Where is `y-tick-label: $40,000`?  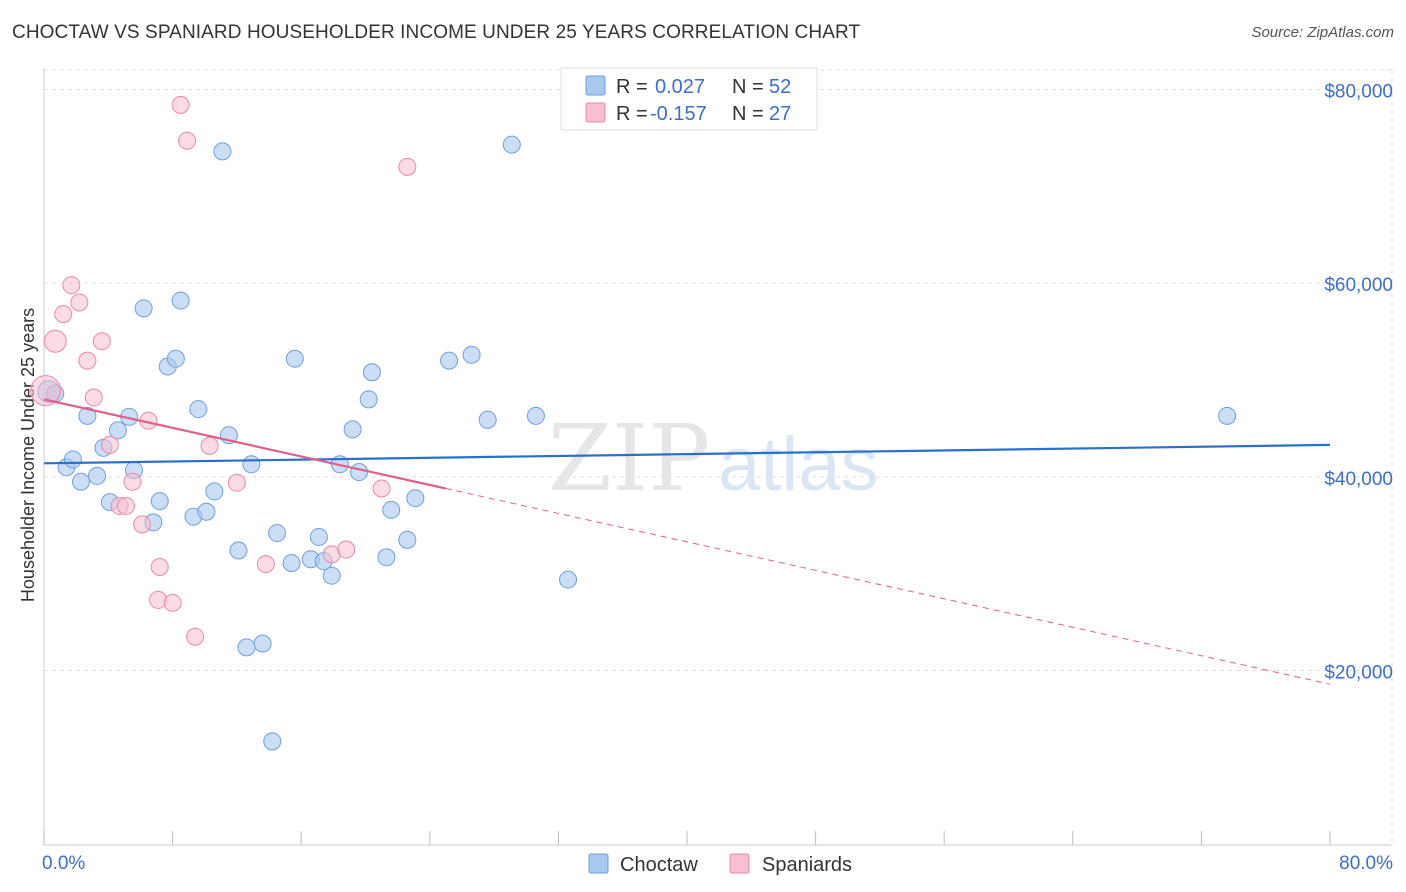
y-tick-label: $40,000 is located at coordinates (1358, 479).